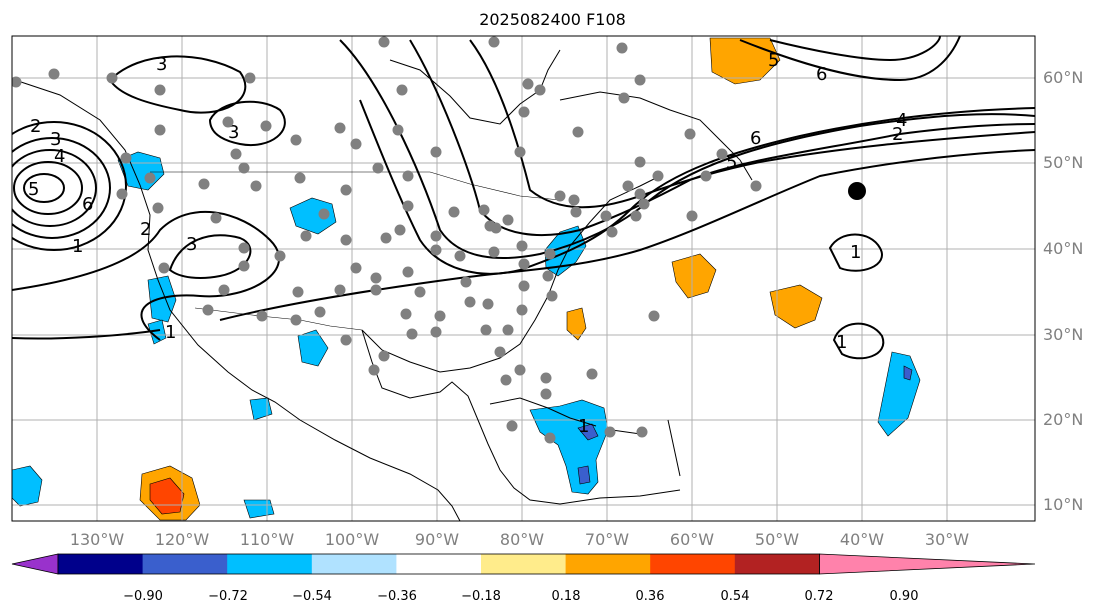 This screenshot has width=1105, height=615. What do you see at coordinates (897, 134) in the screenshot?
I see `contour-label: 2` at bounding box center [897, 134].